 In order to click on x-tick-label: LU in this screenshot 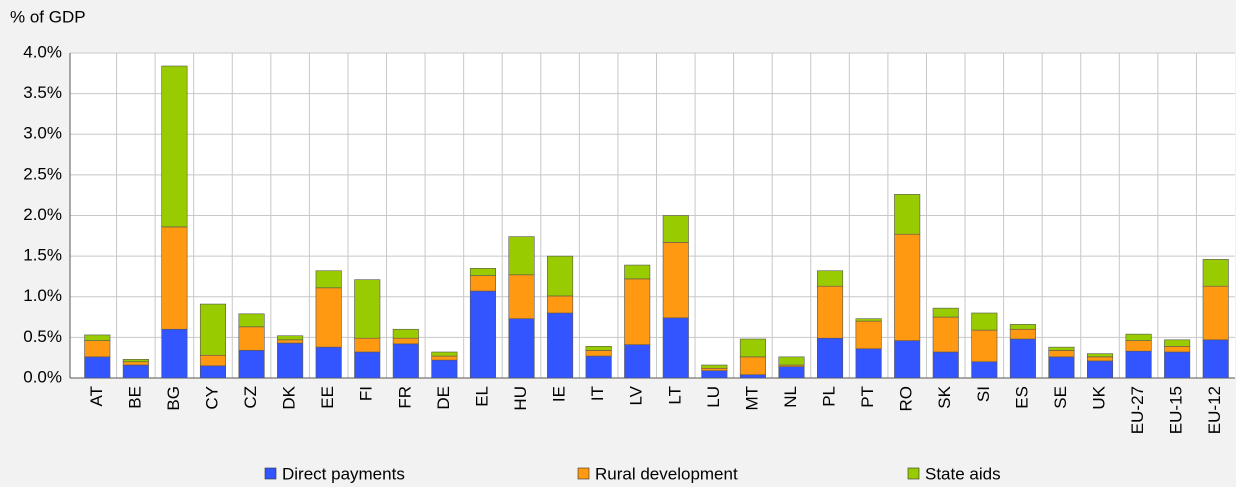, I will do `click(713, 397)`.